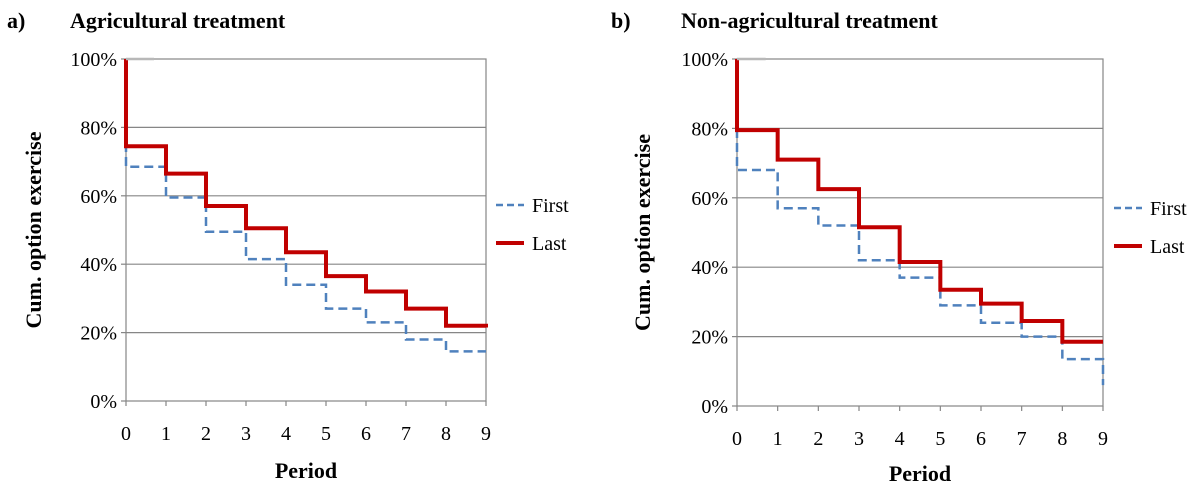  What do you see at coordinates (809, 20) in the screenshot?
I see `chart-title: Non-agricultural treatment` at bounding box center [809, 20].